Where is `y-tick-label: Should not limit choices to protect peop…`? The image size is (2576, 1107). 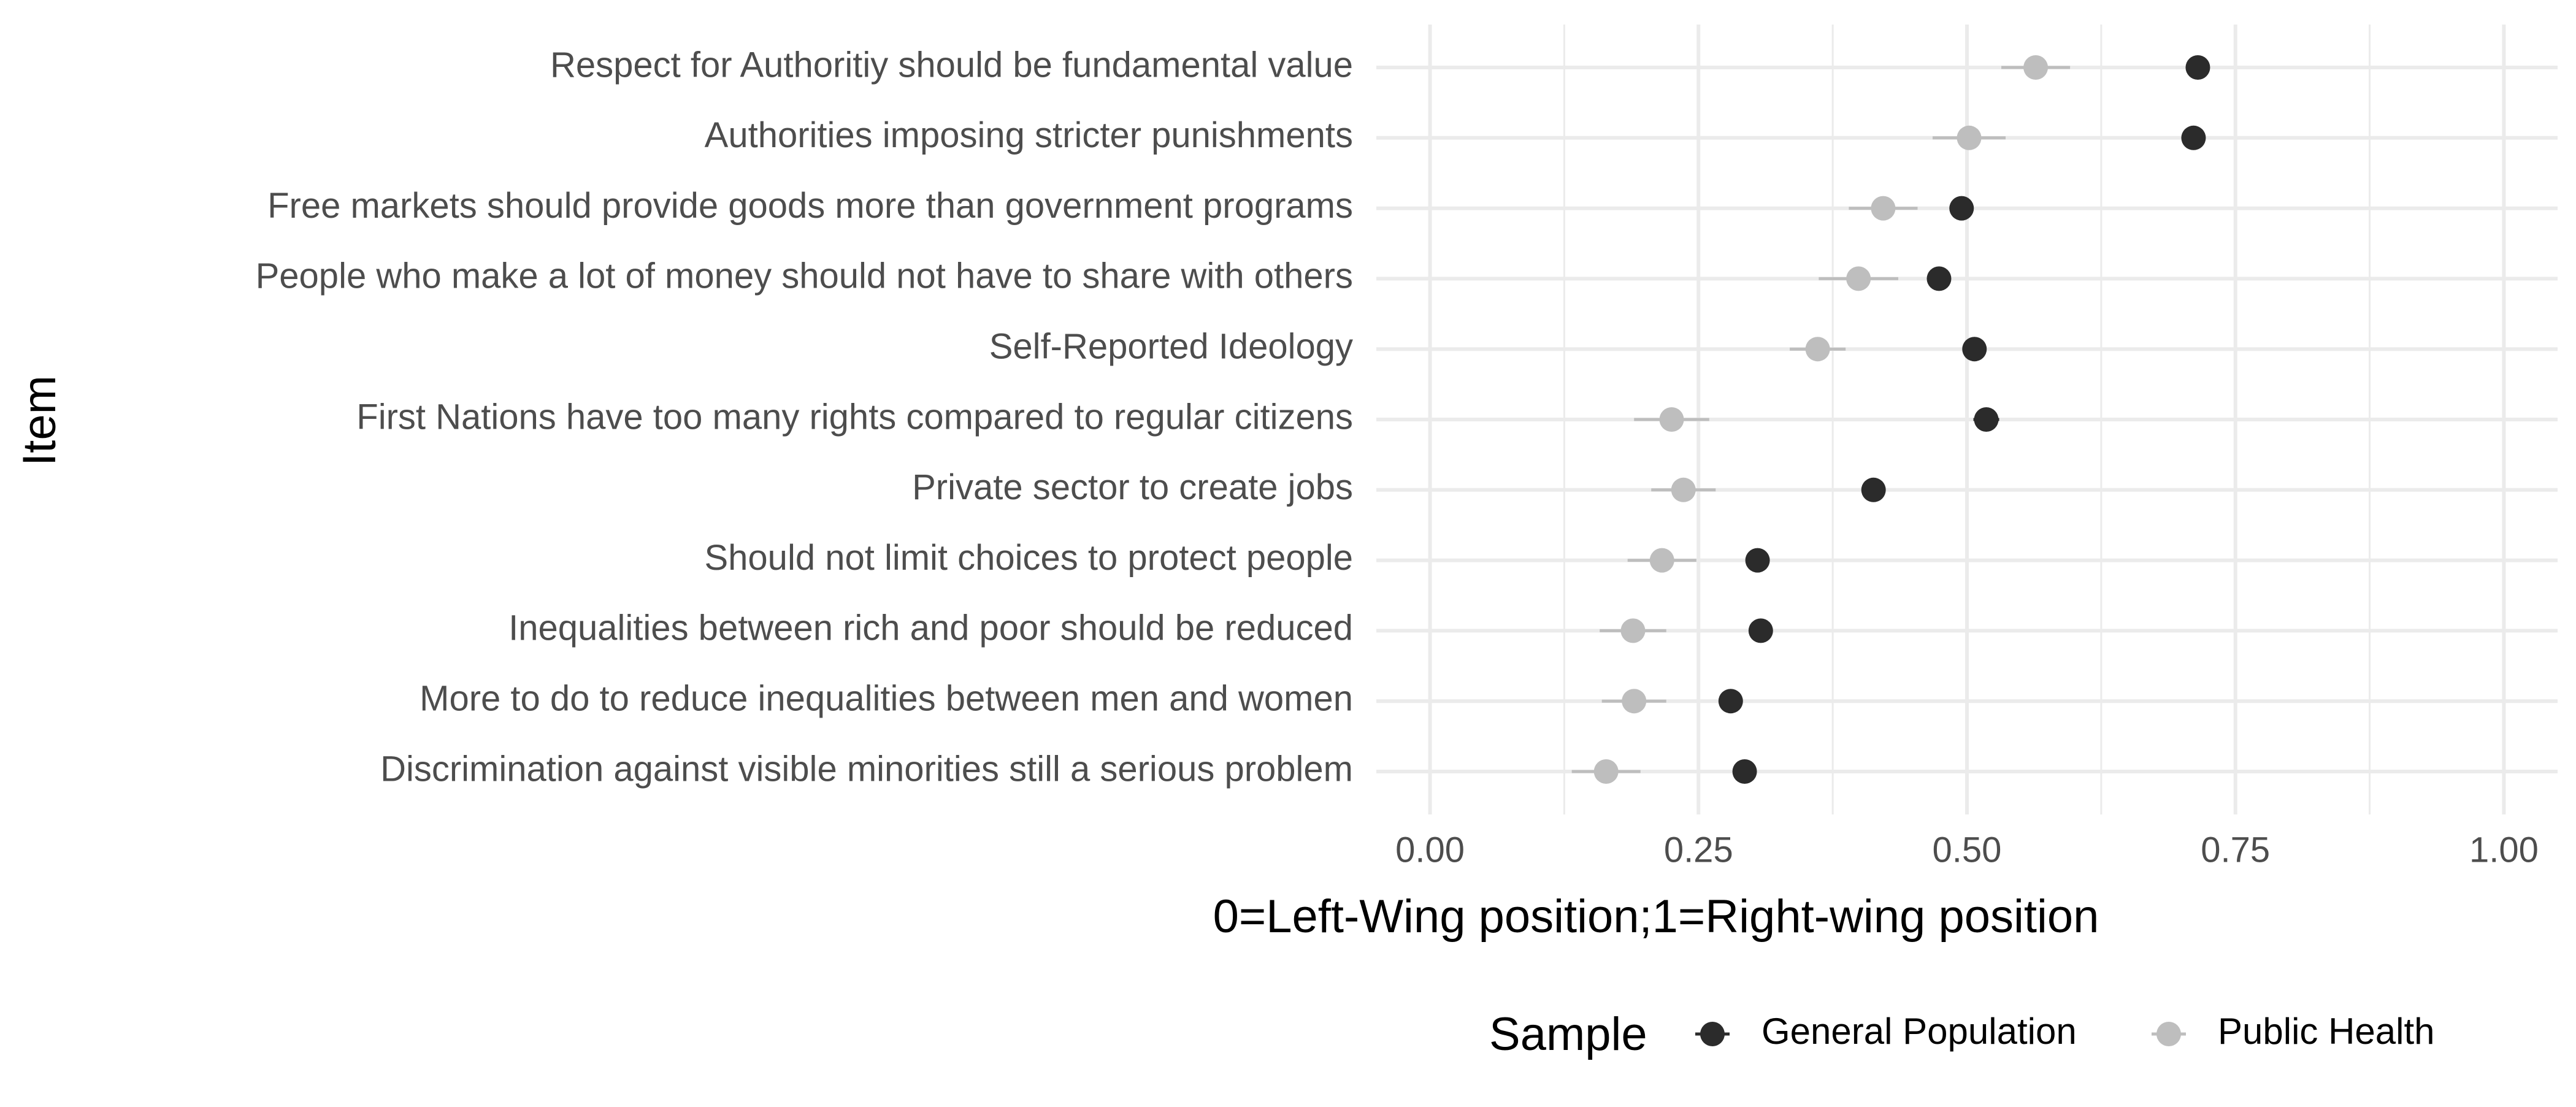 y-tick-label: Should not limit choices to protect peop… is located at coordinates (1028, 558).